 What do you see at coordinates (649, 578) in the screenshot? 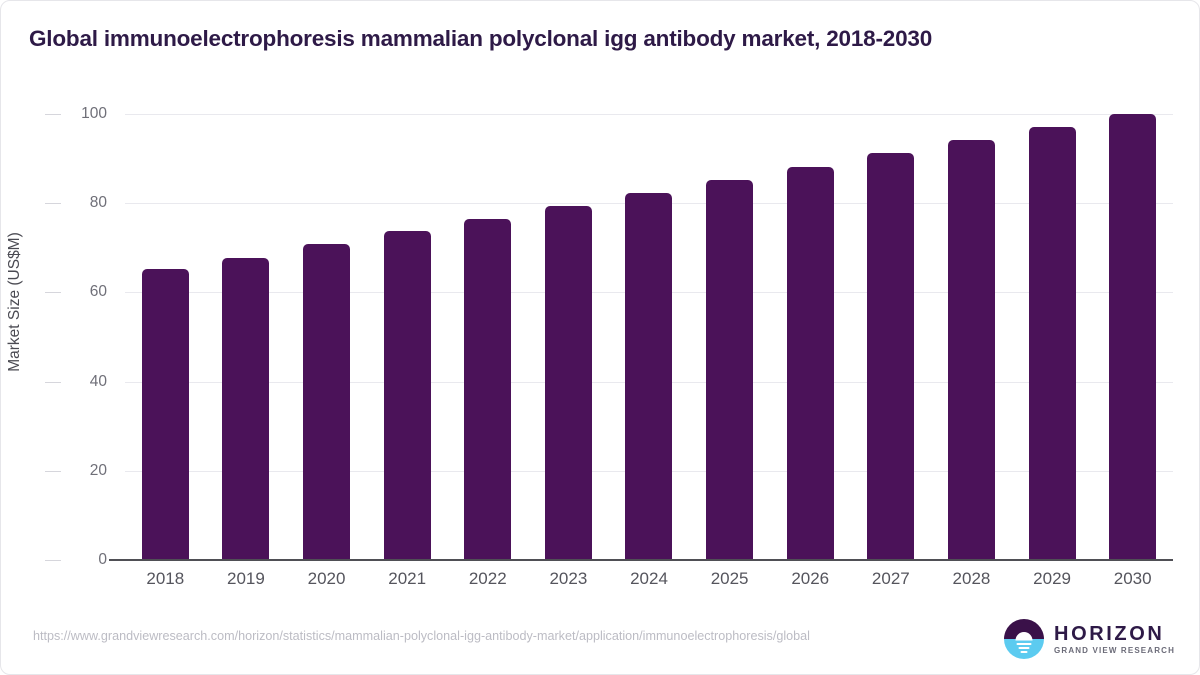
I see `x-axis-tick-label: 2024` at bounding box center [649, 578].